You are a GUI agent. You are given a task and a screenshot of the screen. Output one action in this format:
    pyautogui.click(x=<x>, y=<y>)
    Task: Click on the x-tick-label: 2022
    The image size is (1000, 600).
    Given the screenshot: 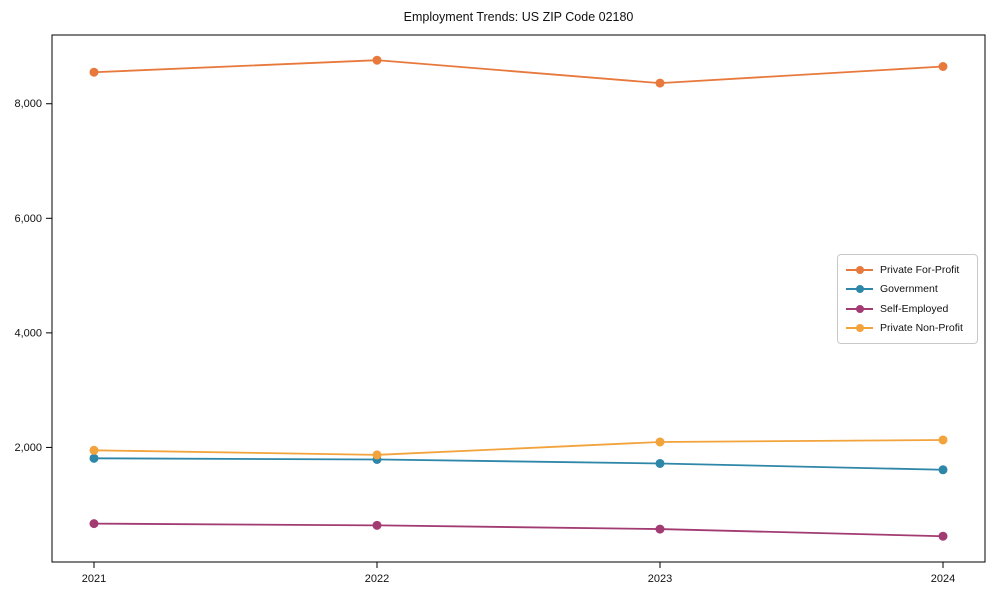 What is the action you would take?
    pyautogui.click(x=377, y=579)
    